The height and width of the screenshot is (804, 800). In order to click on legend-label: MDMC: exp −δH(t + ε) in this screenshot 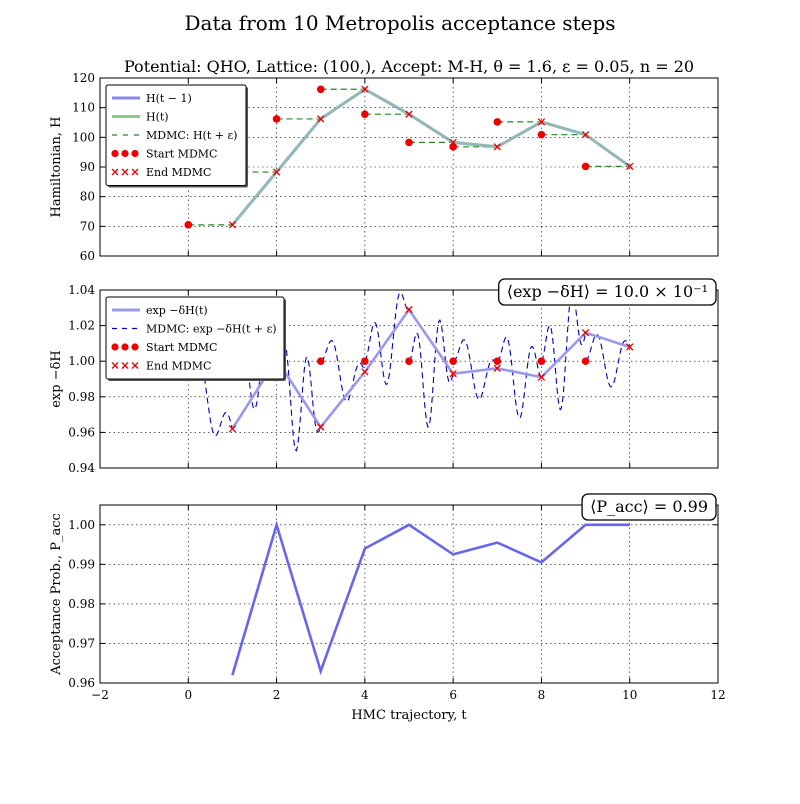, I will do `click(211, 329)`.